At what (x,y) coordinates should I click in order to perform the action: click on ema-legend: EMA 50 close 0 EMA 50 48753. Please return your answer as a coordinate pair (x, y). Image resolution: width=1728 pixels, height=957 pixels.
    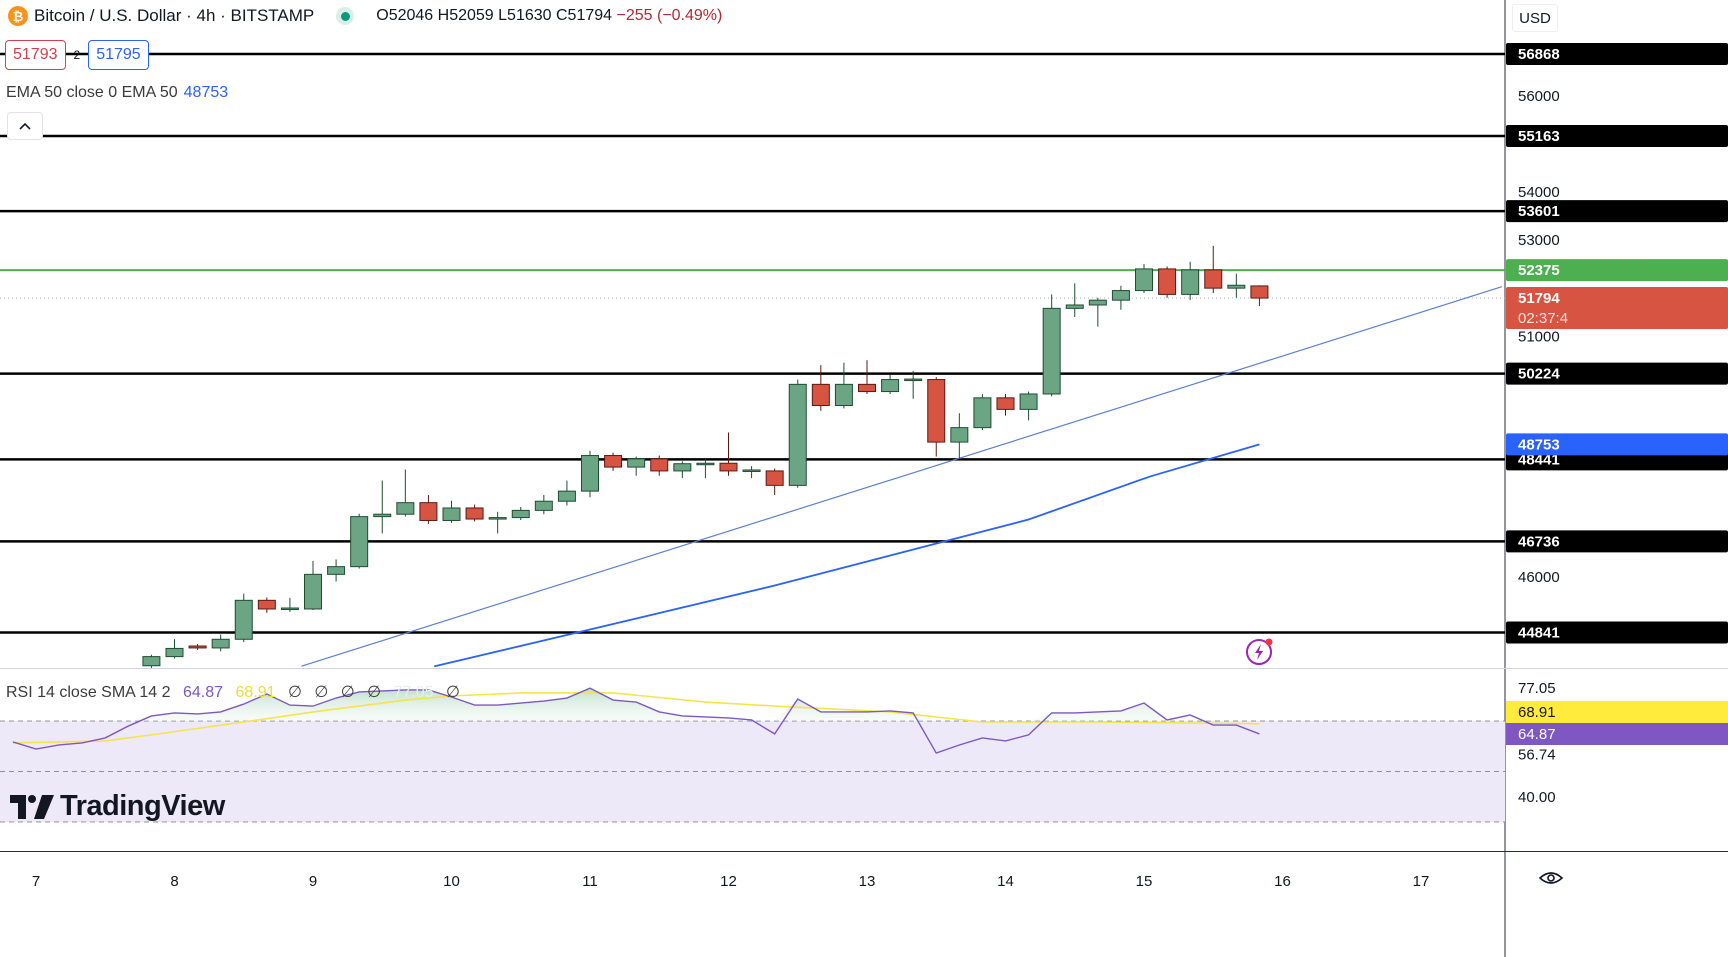
    Looking at the image, I should click on (117, 93).